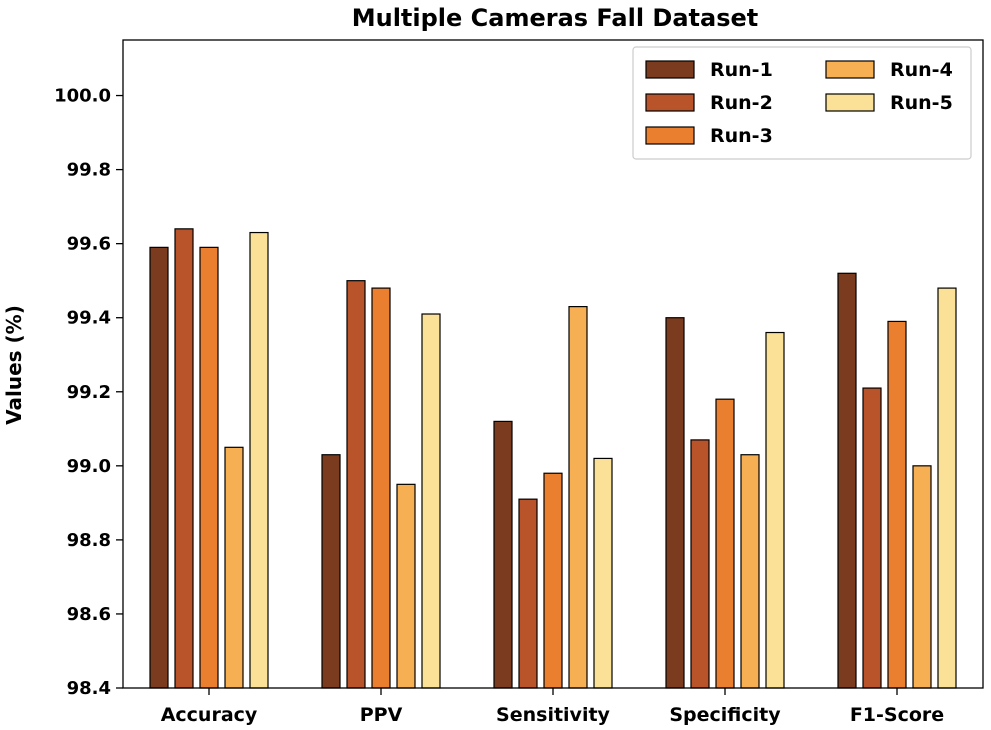 The height and width of the screenshot is (730, 991). I want to click on y-tick-label: 99.8, so click(89, 170).